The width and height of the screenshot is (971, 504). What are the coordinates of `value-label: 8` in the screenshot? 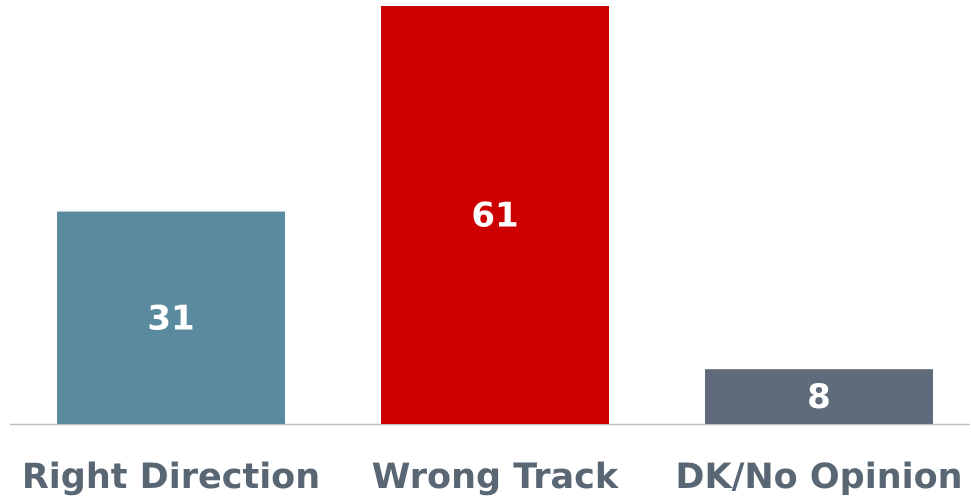 It's located at (819, 397).